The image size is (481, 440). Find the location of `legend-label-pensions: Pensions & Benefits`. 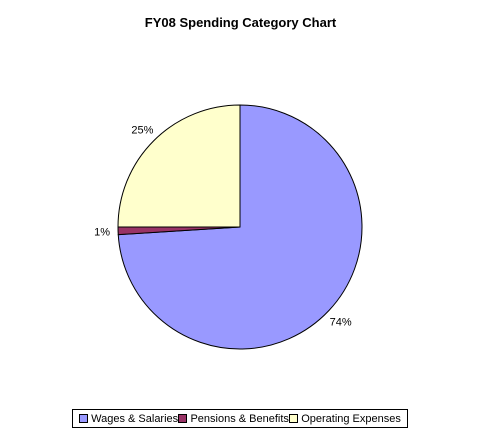

legend-label-pensions: Pensions & Benefits is located at coordinates (239, 418).